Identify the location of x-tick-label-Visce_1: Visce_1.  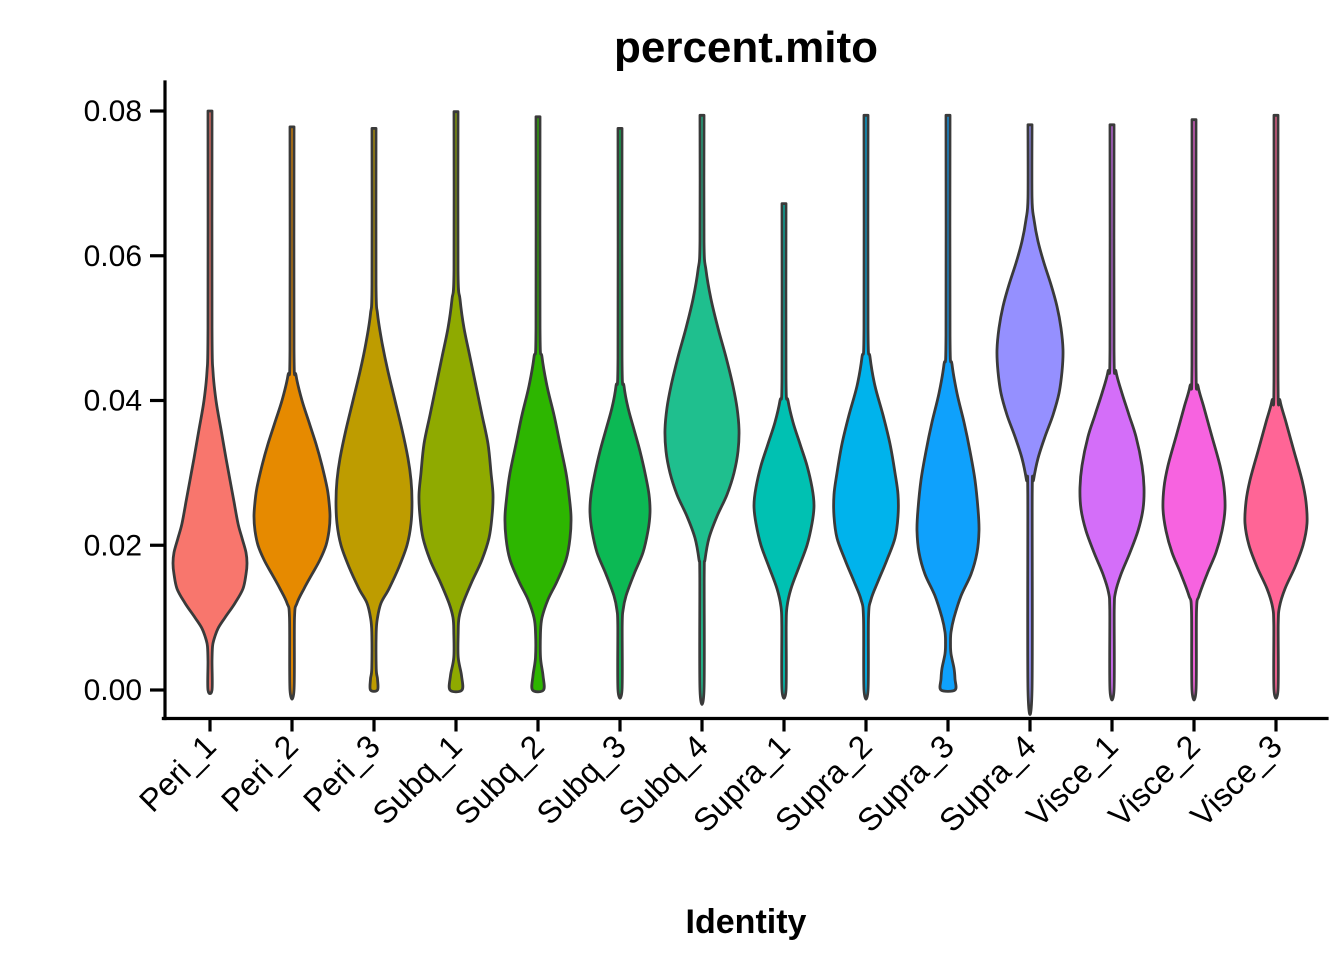
(1072, 781).